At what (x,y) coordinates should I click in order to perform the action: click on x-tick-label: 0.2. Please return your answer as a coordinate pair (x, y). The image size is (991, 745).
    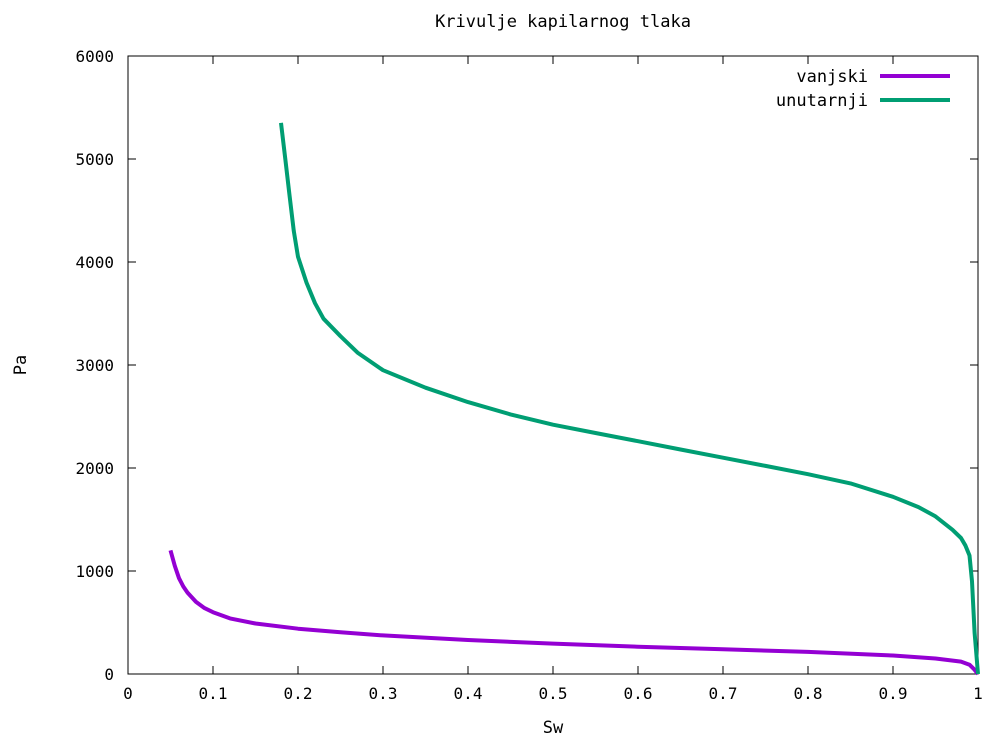
    Looking at the image, I should click on (298, 693).